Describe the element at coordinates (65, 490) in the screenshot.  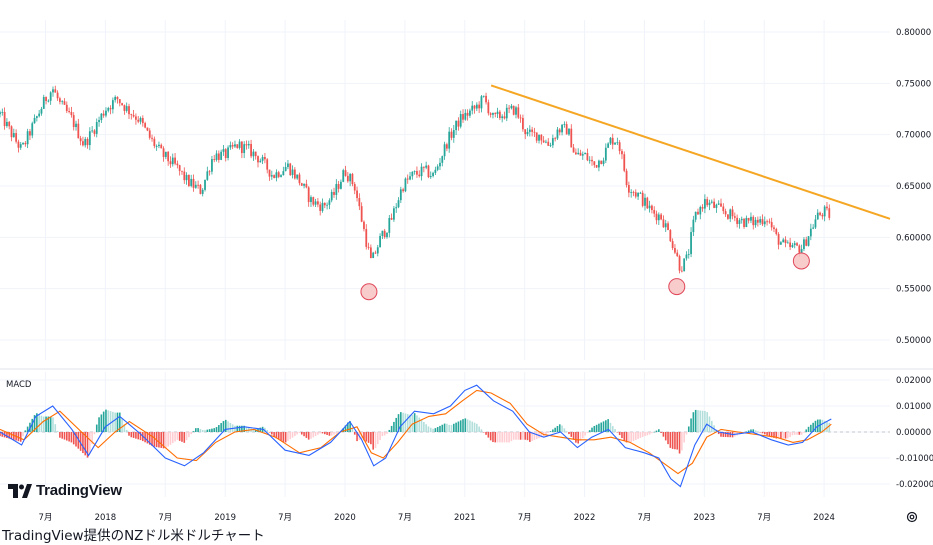
I see `tradingview-logo: TradingView` at that location.